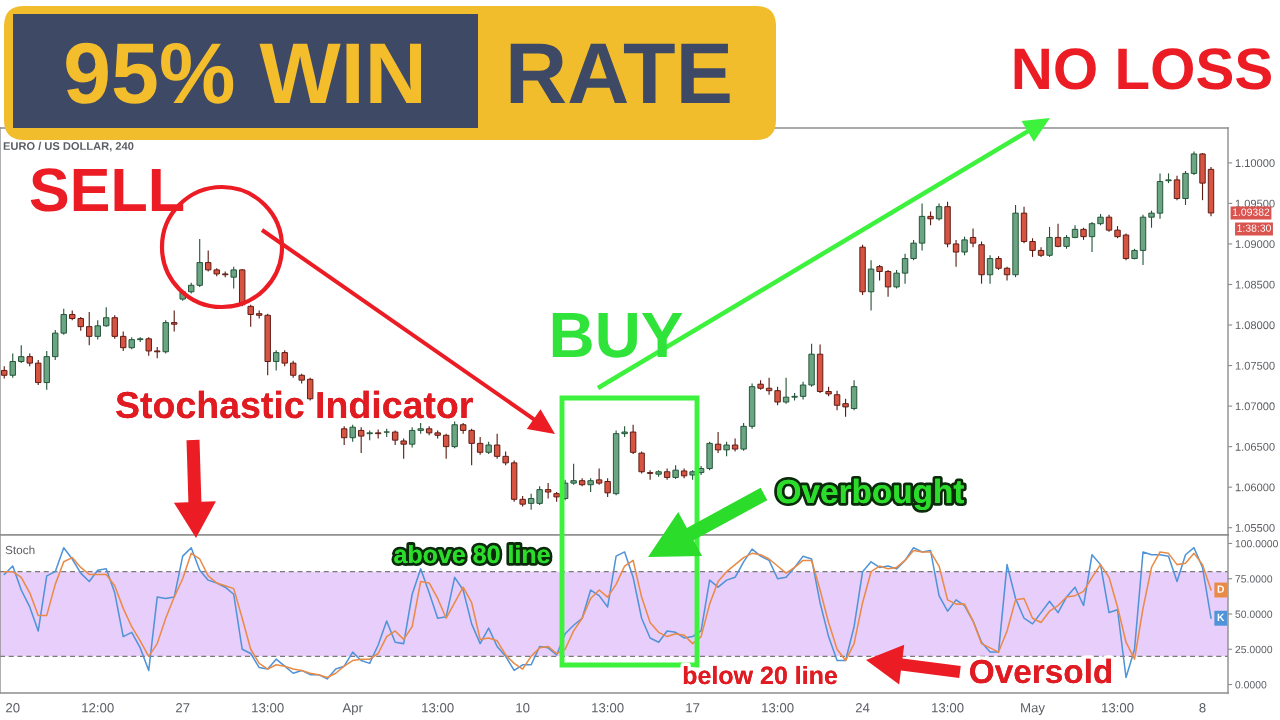 This screenshot has width=1280, height=720. What do you see at coordinates (1255, 244) in the screenshot?
I see `y-tick-label: 1.09000` at bounding box center [1255, 244].